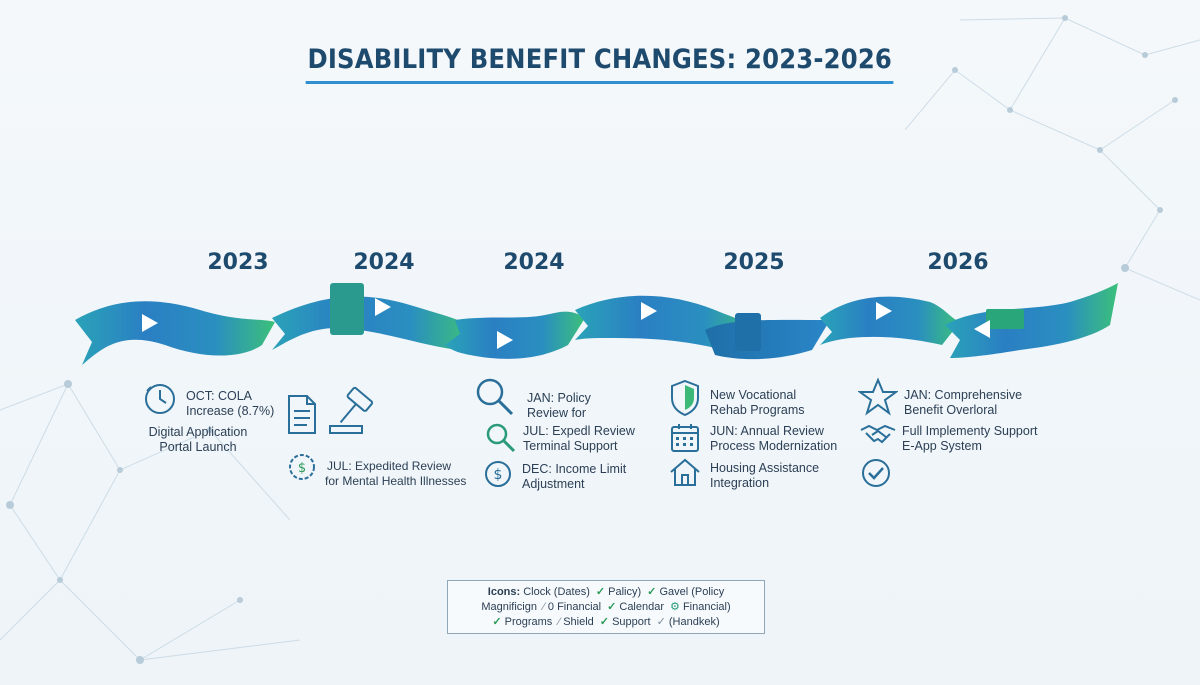 The image size is (1200, 685). What do you see at coordinates (878, 434) in the screenshot?
I see `handshake-icon` at bounding box center [878, 434].